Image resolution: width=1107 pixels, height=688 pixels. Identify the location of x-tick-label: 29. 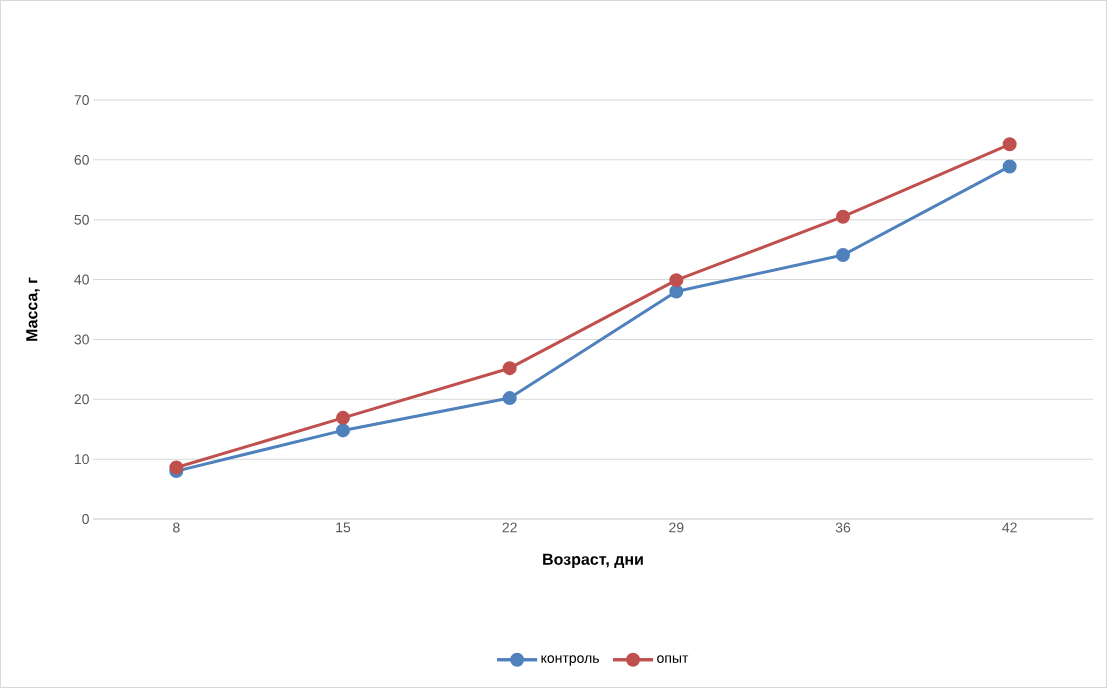
(676, 527).